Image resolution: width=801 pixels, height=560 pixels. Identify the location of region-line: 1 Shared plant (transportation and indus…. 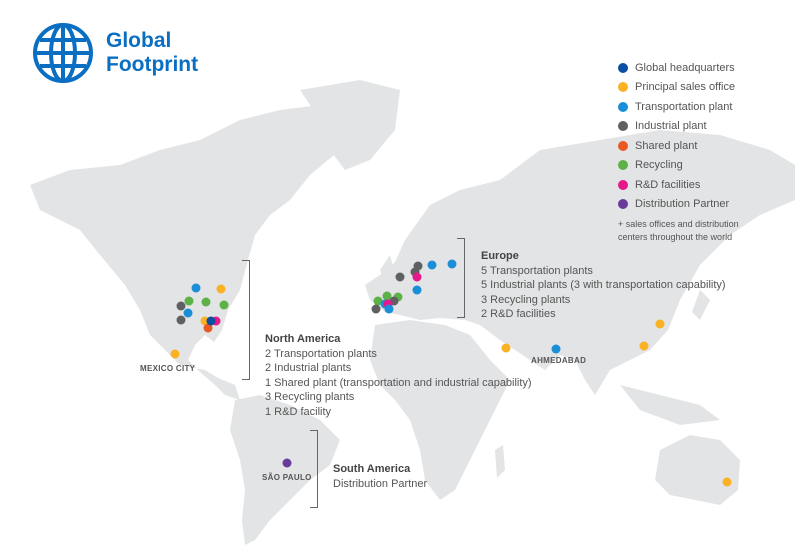
(398, 382).